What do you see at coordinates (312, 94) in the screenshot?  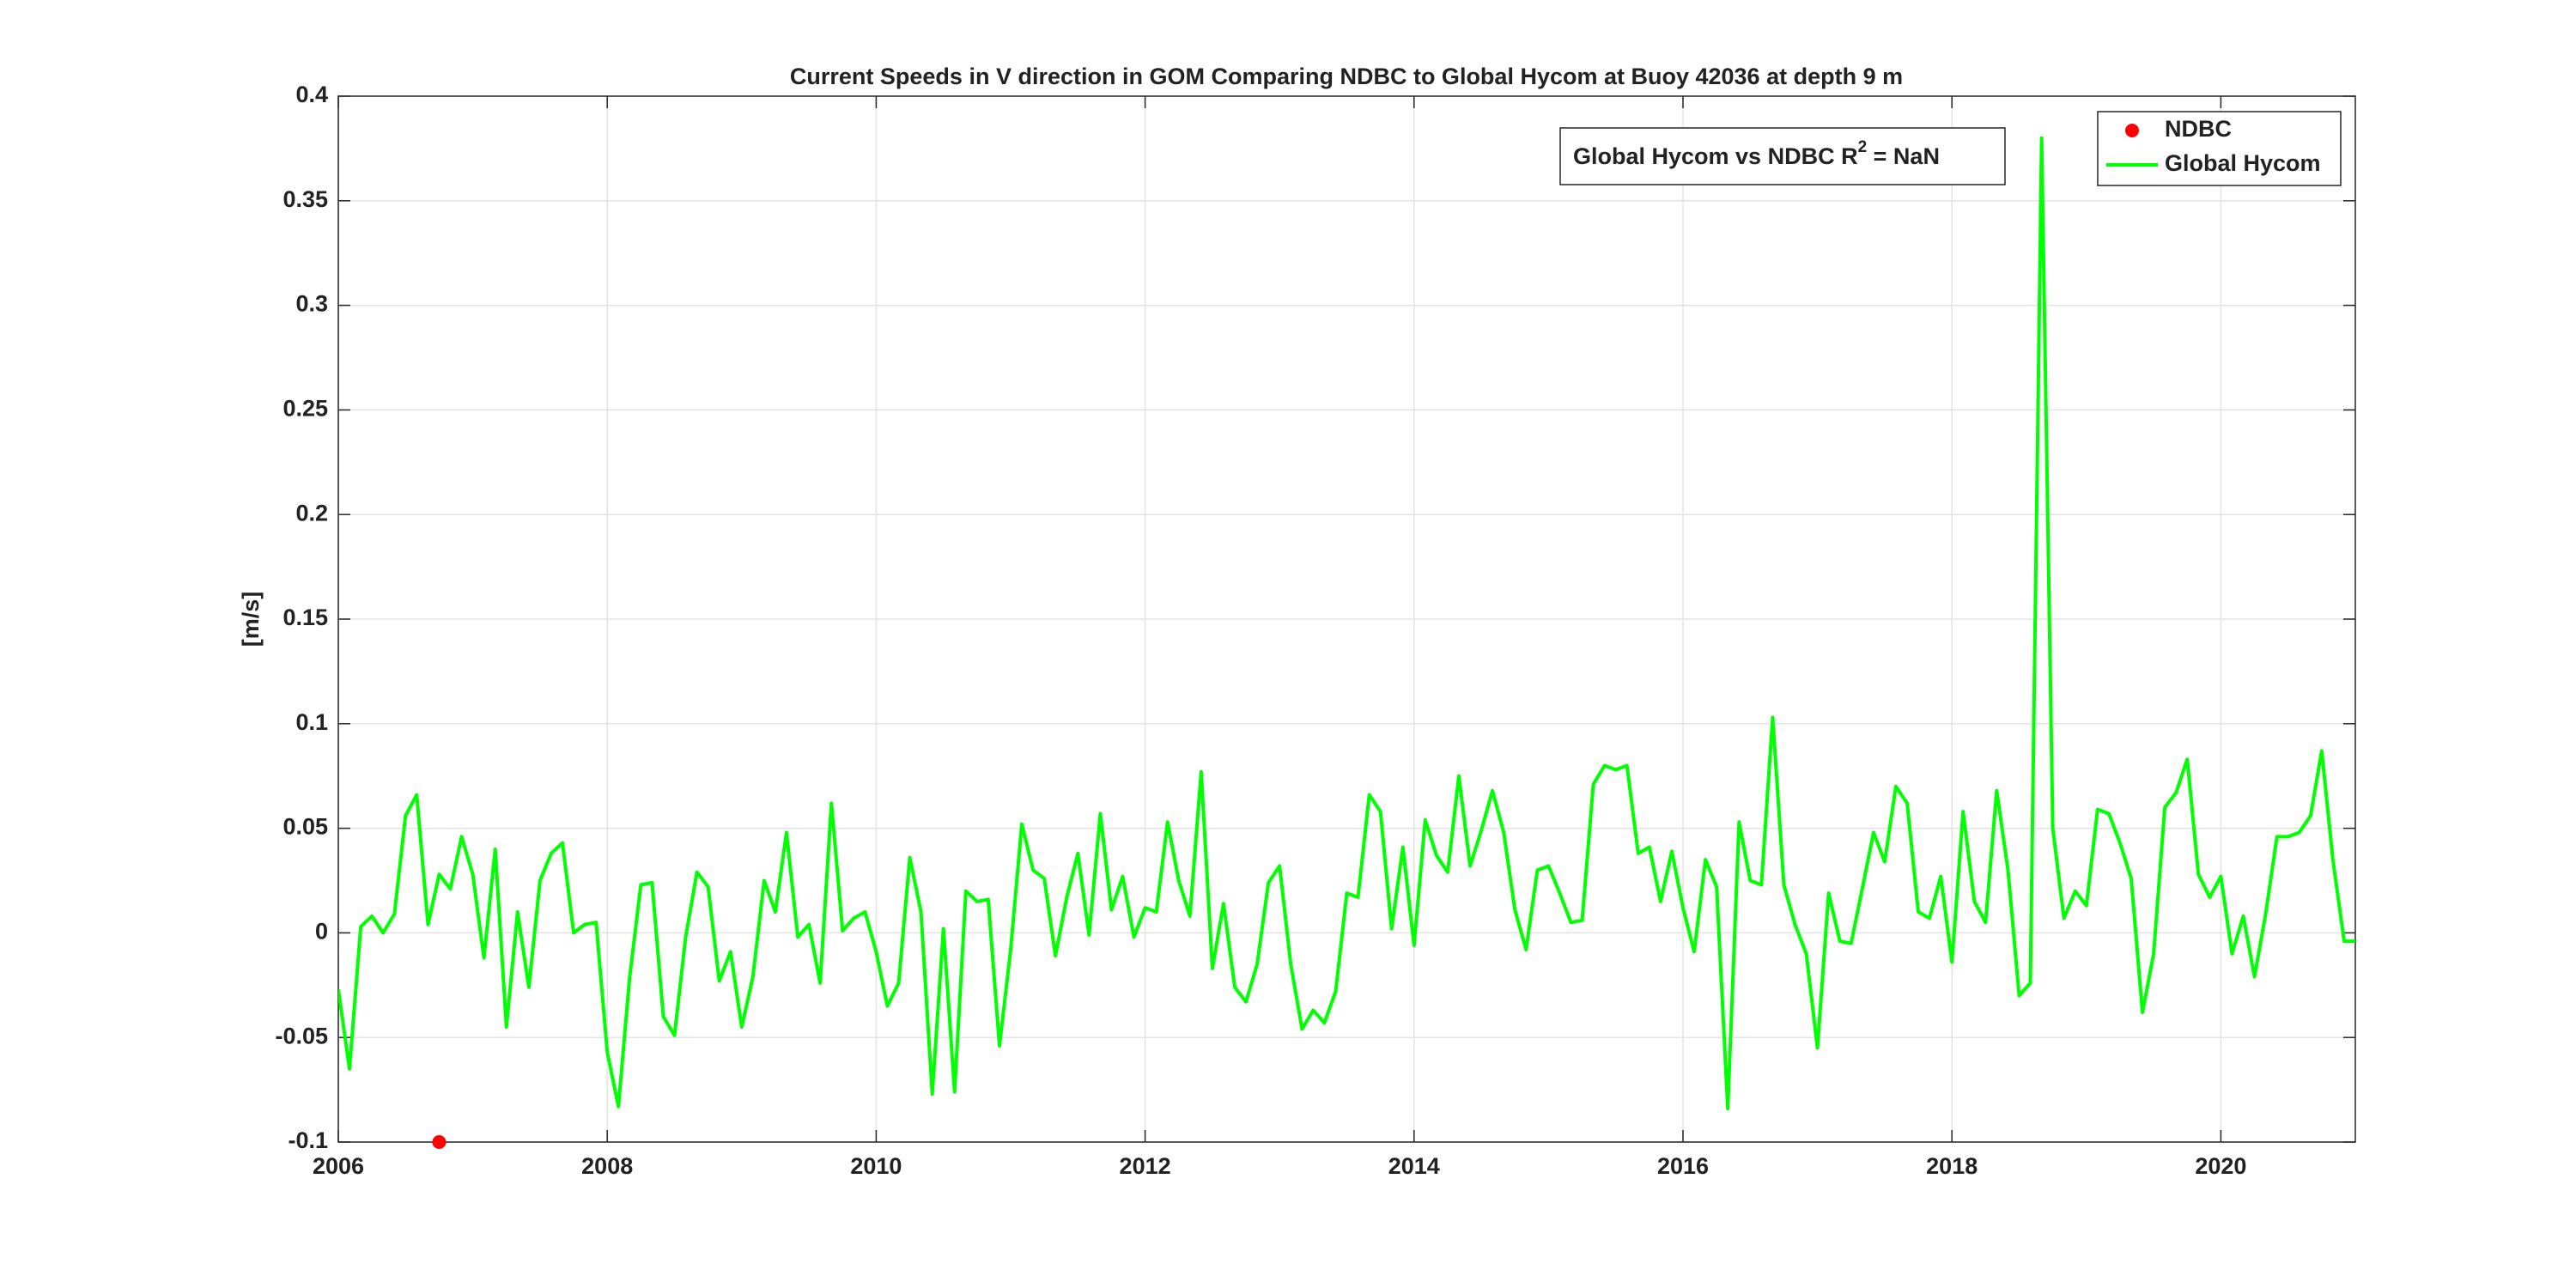 I see `y-tick-label: 0.4` at bounding box center [312, 94].